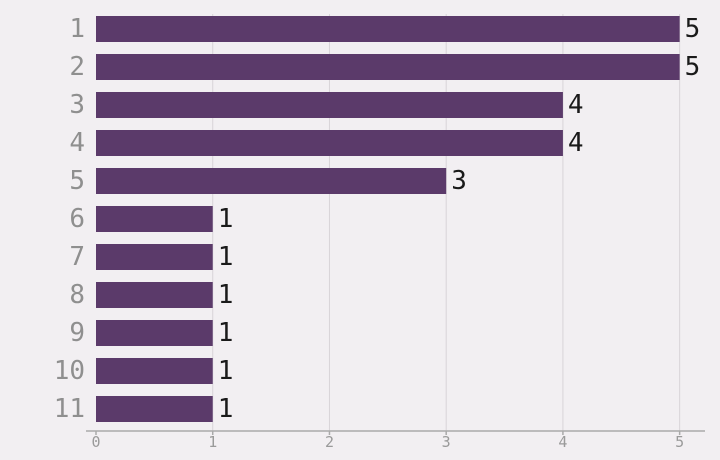  I want to click on x-tick-label: 5, so click(679, 442).